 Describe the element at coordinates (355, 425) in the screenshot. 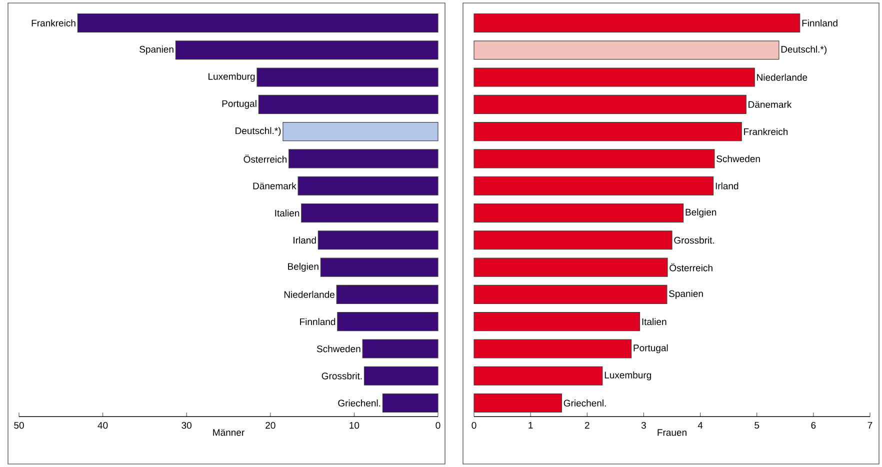

I see `x-tick-label: 10` at that location.